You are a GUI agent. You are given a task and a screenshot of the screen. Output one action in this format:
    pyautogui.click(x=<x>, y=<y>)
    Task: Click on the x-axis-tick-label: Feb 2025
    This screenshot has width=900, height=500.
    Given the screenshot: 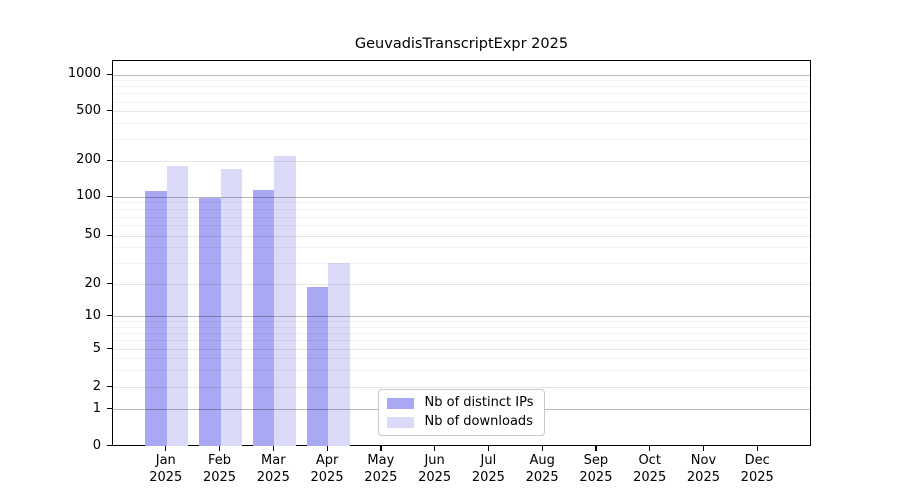 What is the action you would take?
    pyautogui.click(x=219, y=469)
    